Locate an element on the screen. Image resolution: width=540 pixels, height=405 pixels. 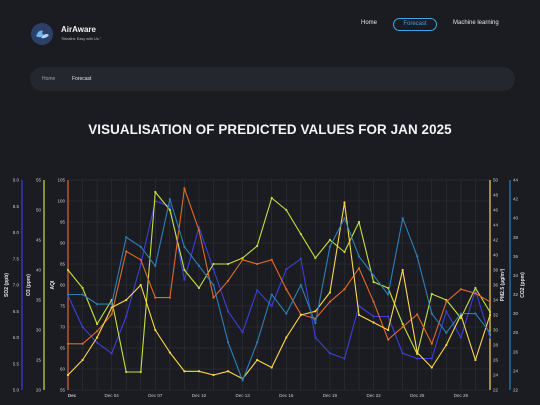
so2-axis-title: SO2 (ppb) is located at coordinates (7, 285).